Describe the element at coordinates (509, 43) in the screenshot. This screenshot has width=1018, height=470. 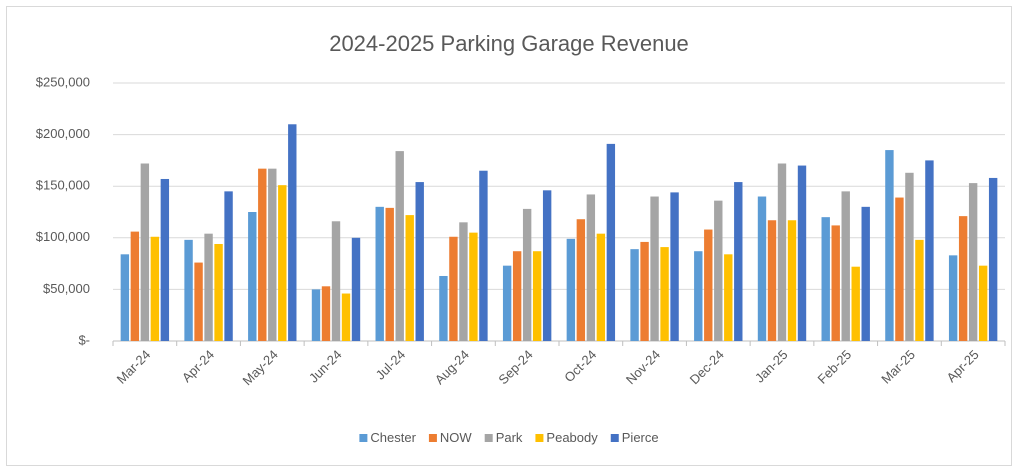
I see `chart-title: 2024-2025 Parking Garage Revenue` at that location.